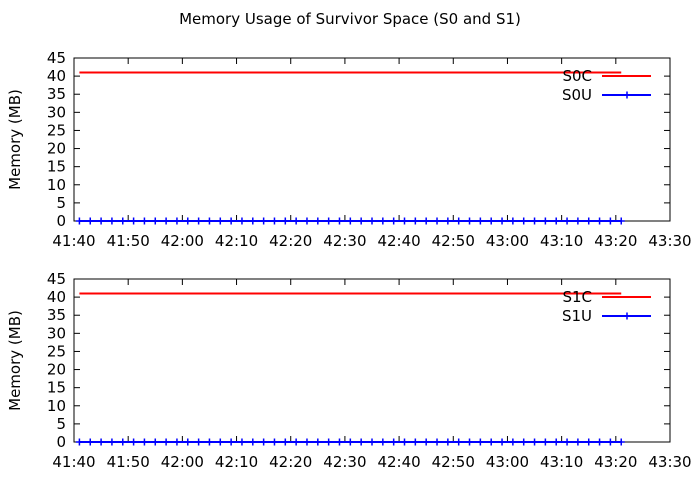 The width and height of the screenshot is (700, 485). Describe the element at coordinates (61, 442) in the screenshot. I see `y-tick-label: 0` at that location.